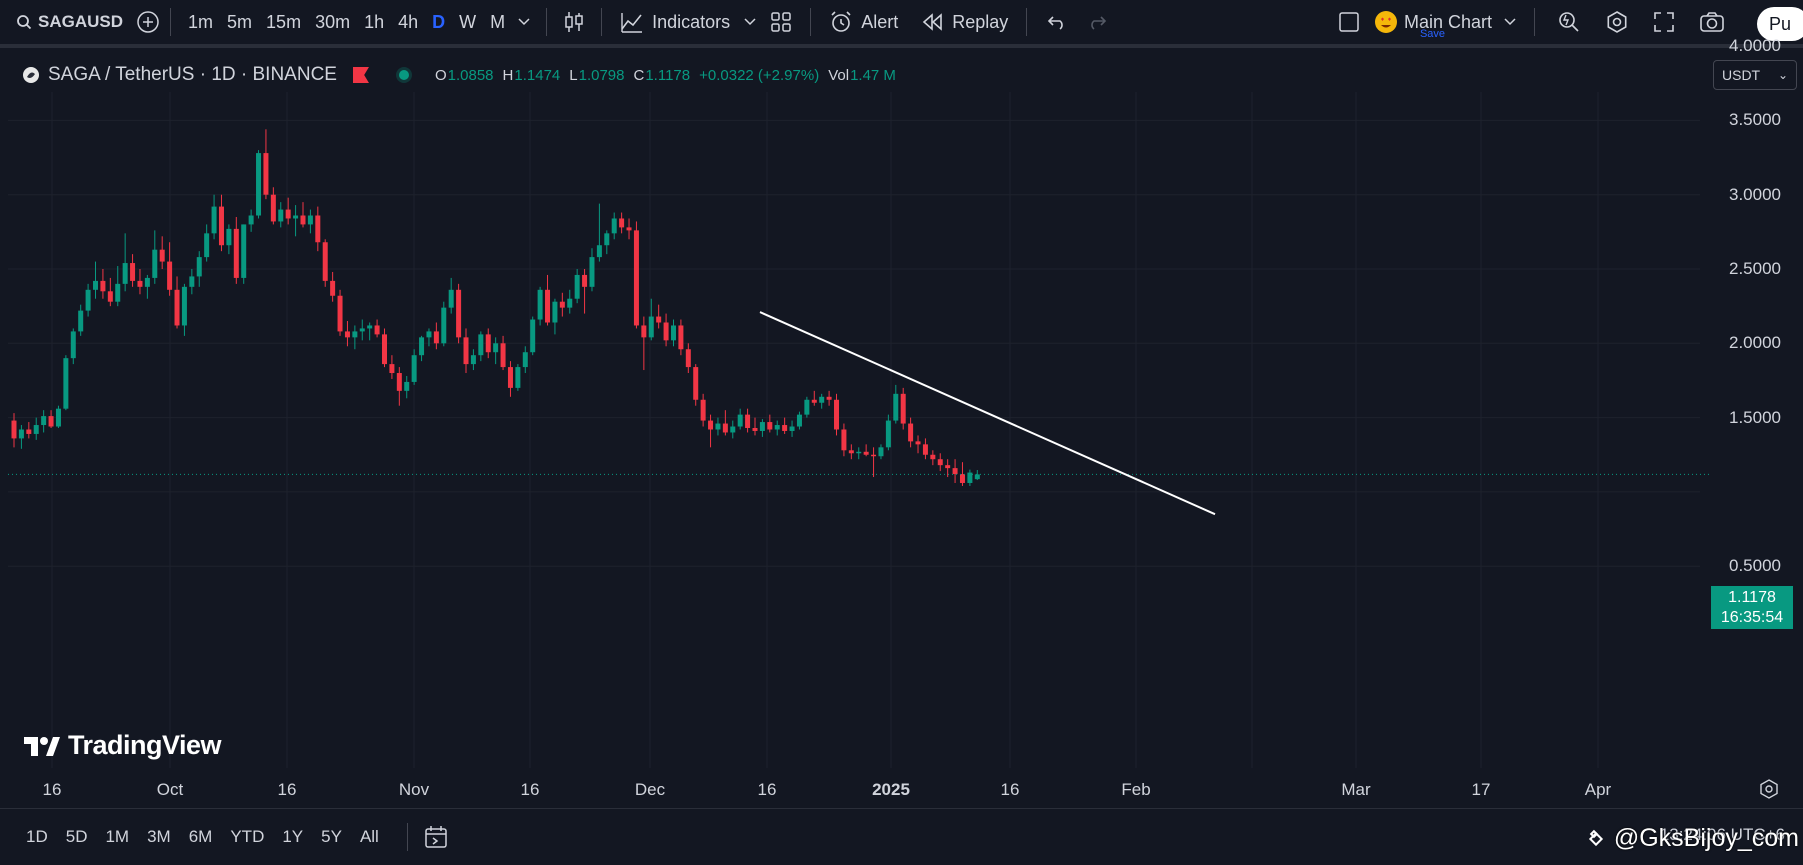 The height and width of the screenshot is (865, 1803). What do you see at coordinates (439, 21) in the screenshot?
I see `interval-D: D` at bounding box center [439, 21].